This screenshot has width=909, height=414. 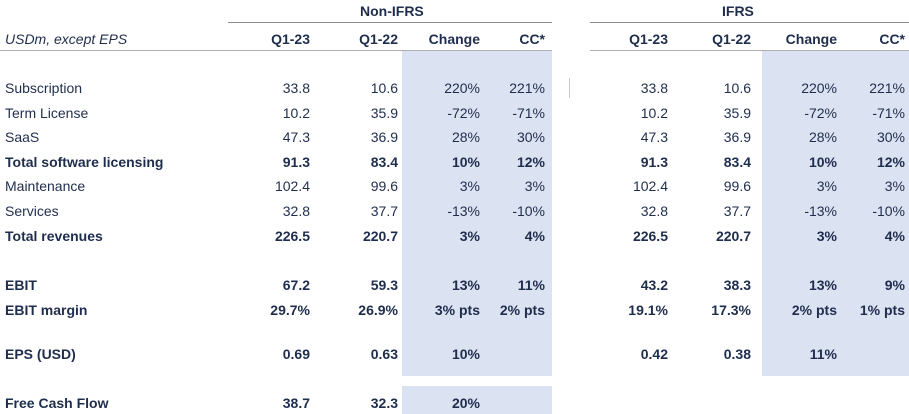 I want to click on cell-nonifrs: 99.6, so click(x=384, y=186).